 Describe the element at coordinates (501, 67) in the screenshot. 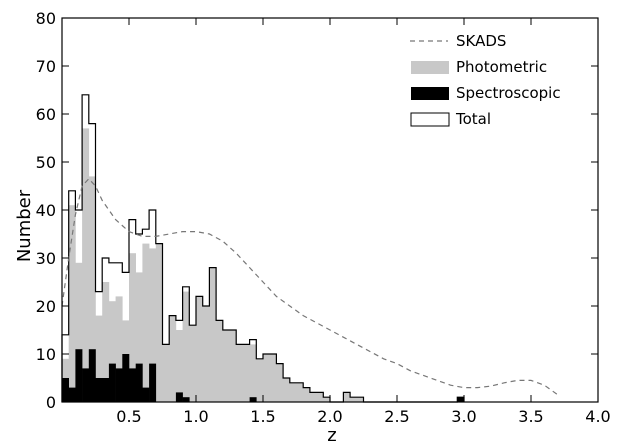

I see `legend-label-photometric: Photometric` at that location.